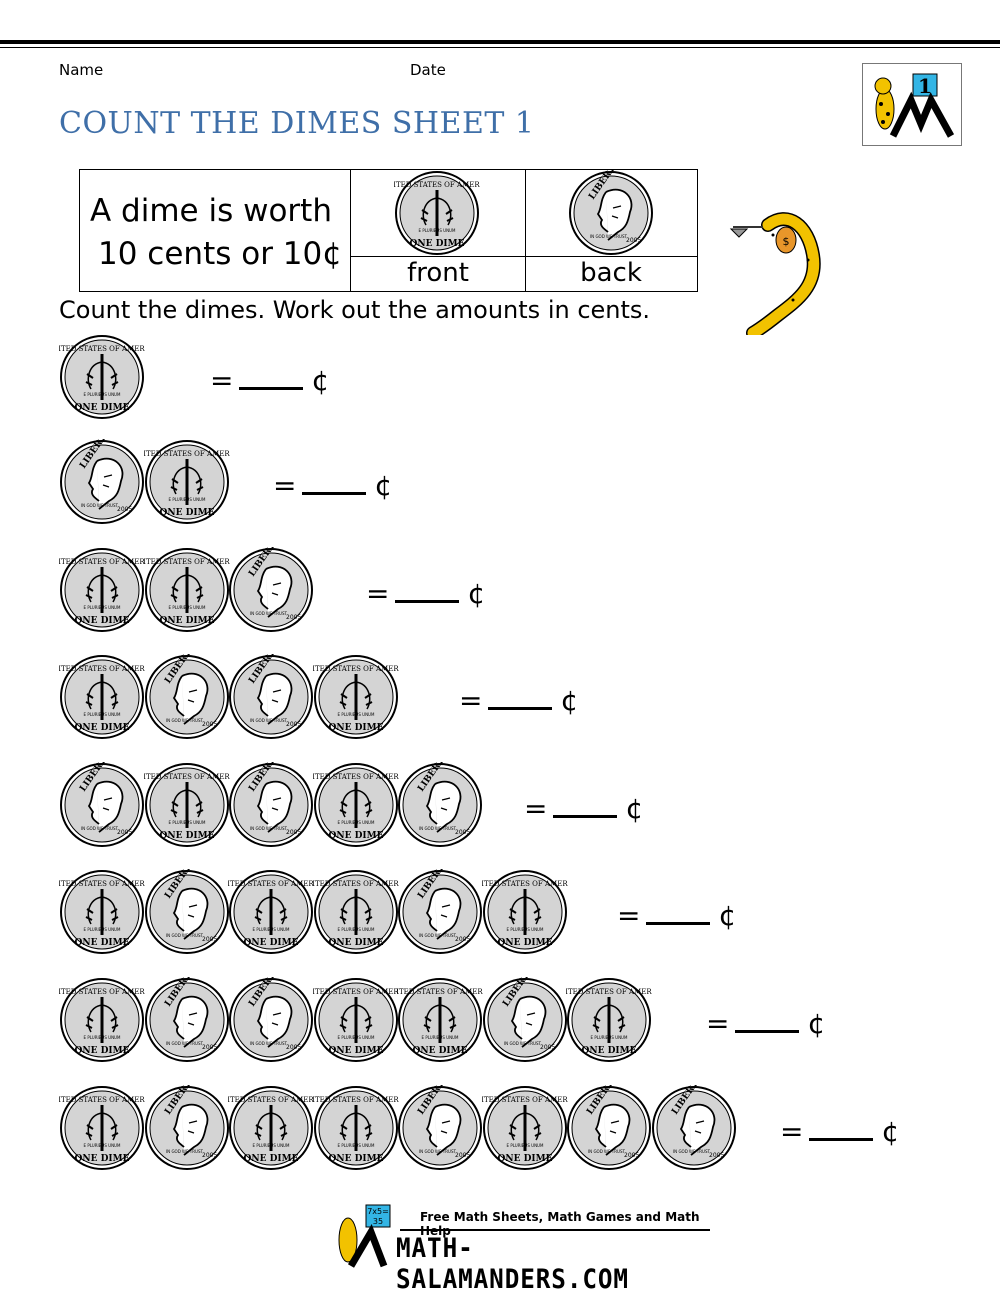 This screenshot has width=1000, height=1294. I want to click on svg-text: 35, so click(378, 1221).